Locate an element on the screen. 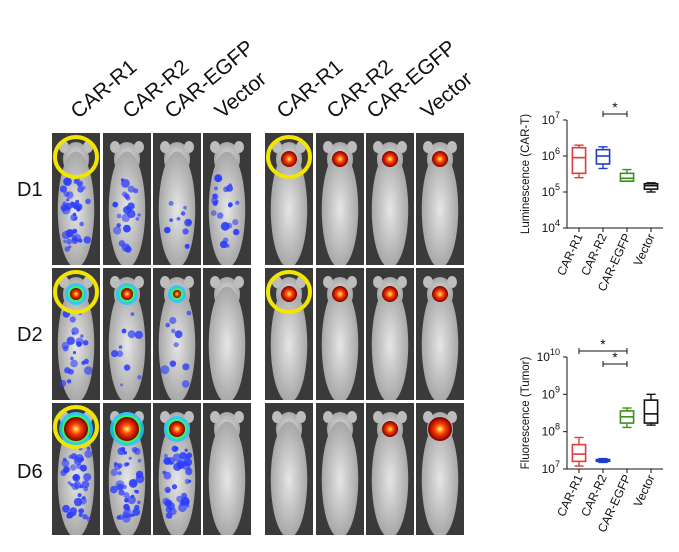  left-image-d6-vector is located at coordinates (227, 469).